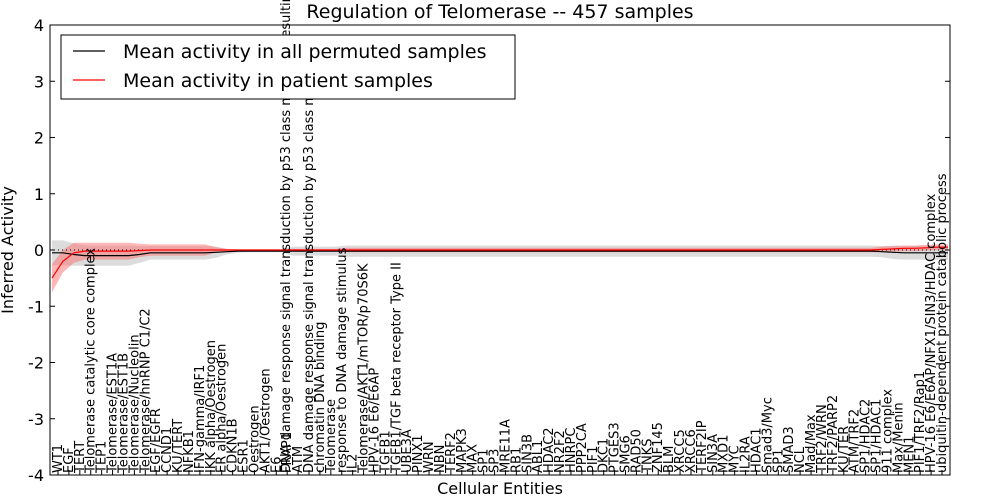 The image size is (1000, 500). I want to click on x-category-label: KU/TERT, so click(178, 446).